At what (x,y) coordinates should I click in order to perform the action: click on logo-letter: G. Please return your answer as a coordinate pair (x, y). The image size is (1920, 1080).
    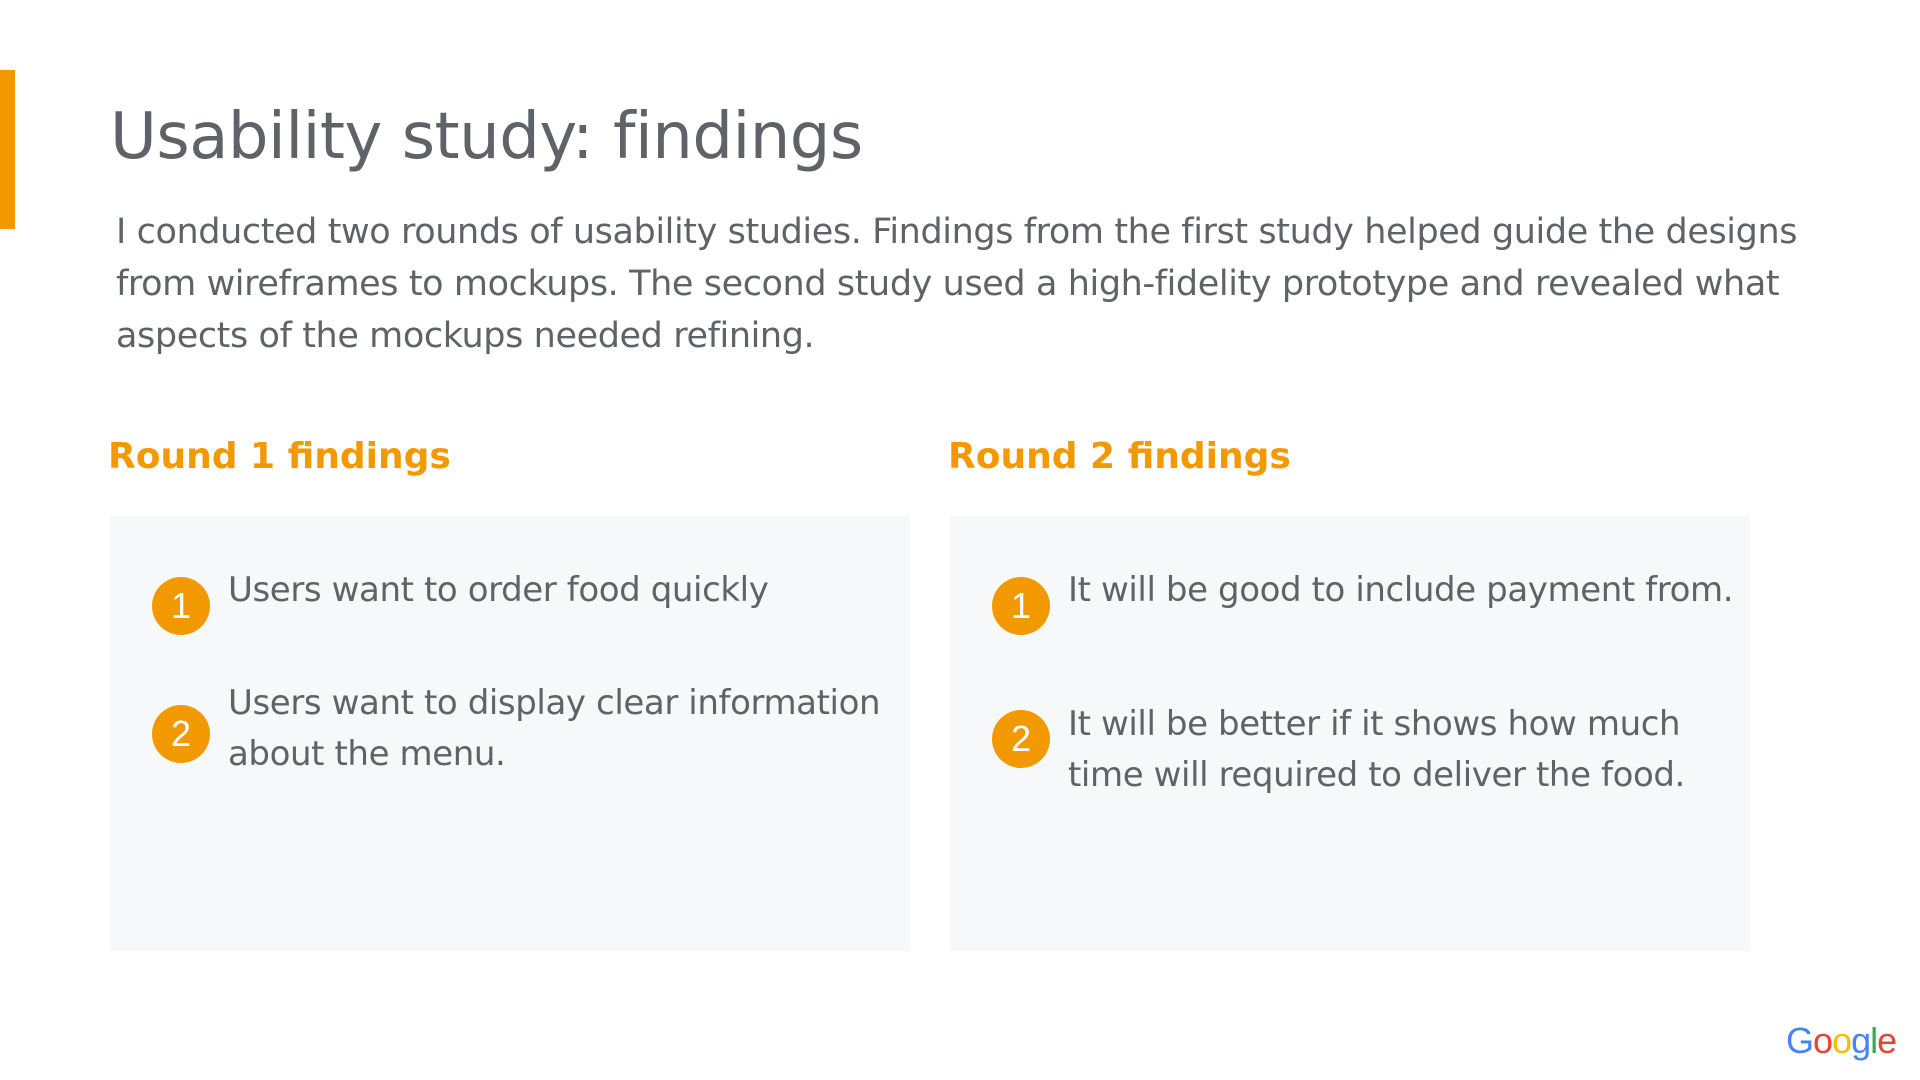
    Looking at the image, I should click on (1800, 1040).